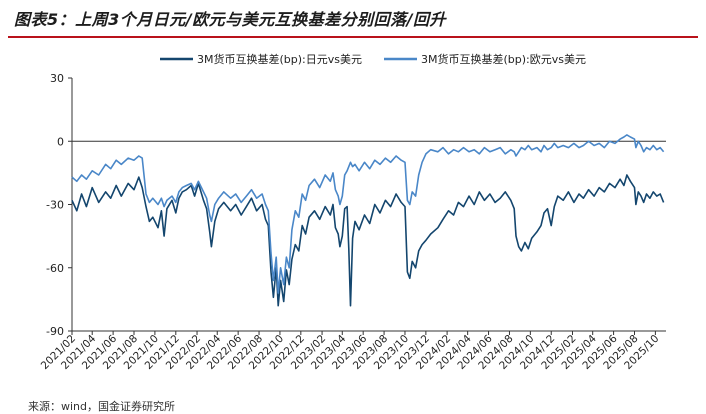  What do you see at coordinates (57, 78) in the screenshot?
I see `y-tick-label: 30` at bounding box center [57, 78].